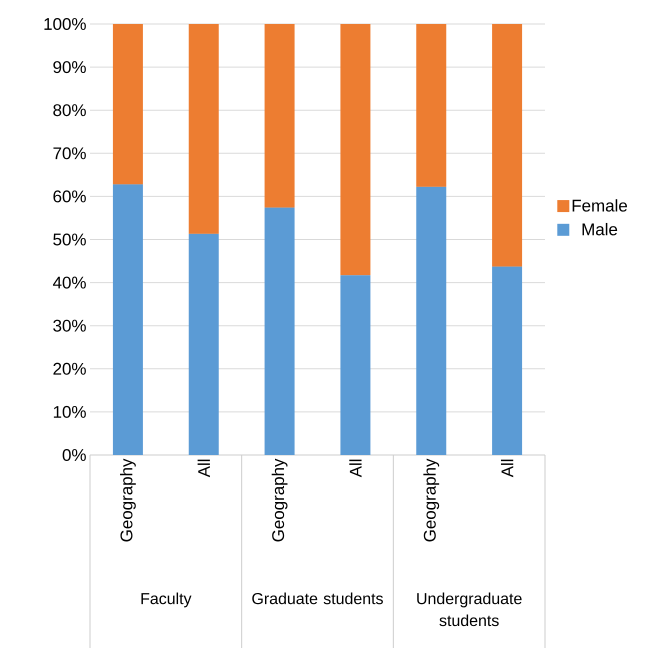 Image resolution: width=661 pixels, height=648 pixels. I want to click on legend-label: Male, so click(600, 229).